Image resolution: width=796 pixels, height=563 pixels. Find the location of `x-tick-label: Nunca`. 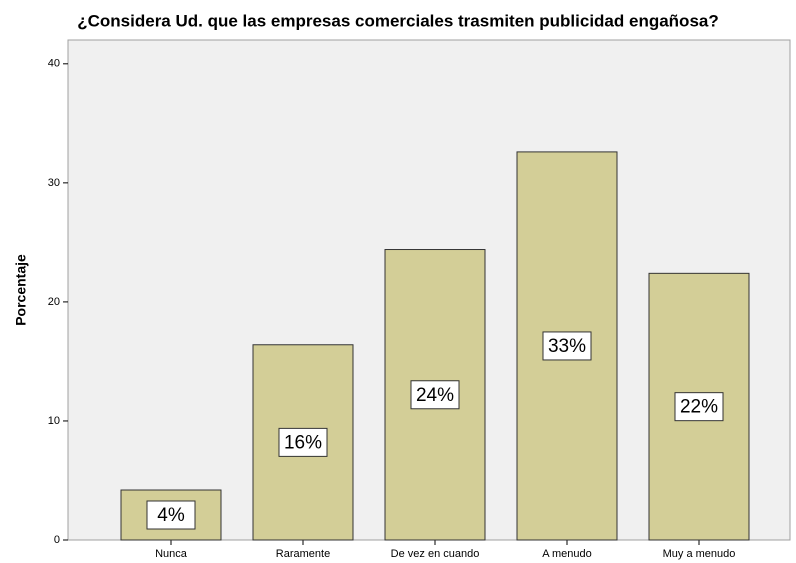

x-tick-label: Nunca is located at coordinates (171, 554).